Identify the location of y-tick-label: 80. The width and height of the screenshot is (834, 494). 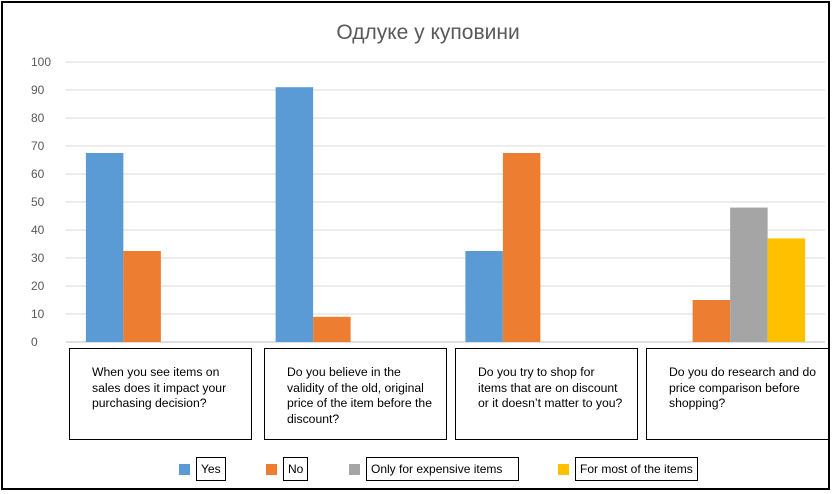
(38, 118).